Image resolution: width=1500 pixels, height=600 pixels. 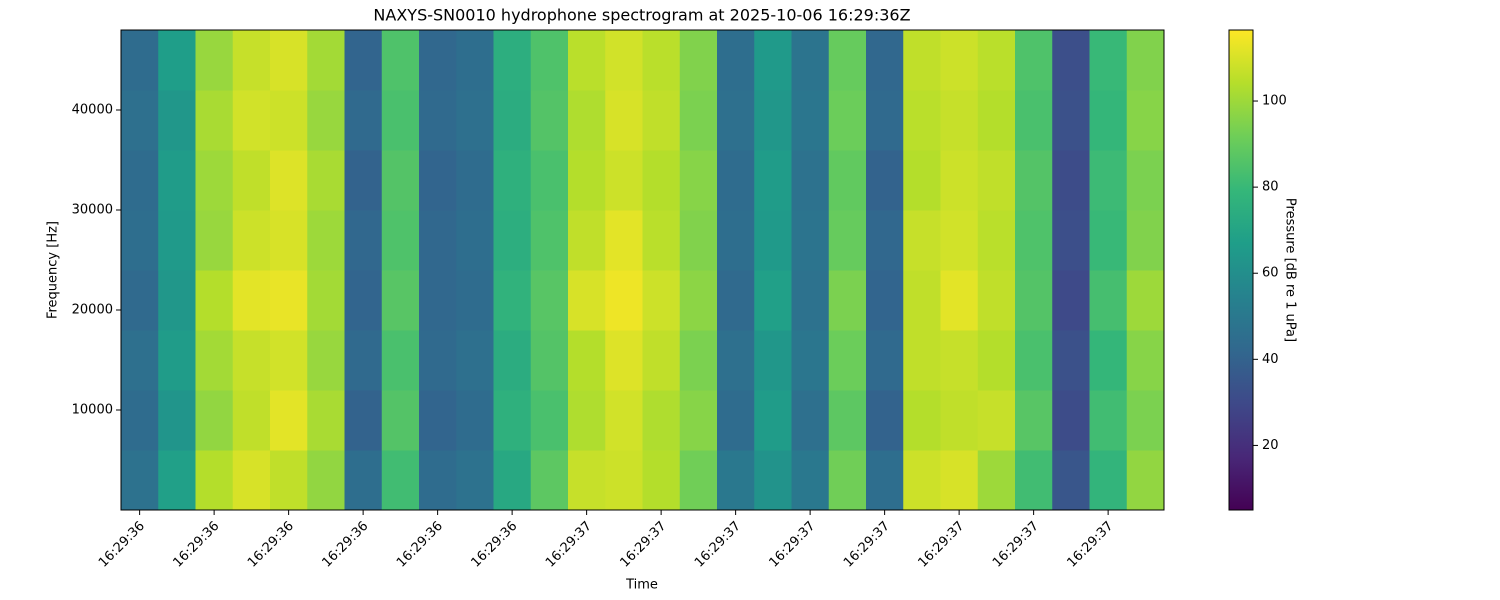 I want to click on y-tick-label: 40000, so click(x=92, y=110).